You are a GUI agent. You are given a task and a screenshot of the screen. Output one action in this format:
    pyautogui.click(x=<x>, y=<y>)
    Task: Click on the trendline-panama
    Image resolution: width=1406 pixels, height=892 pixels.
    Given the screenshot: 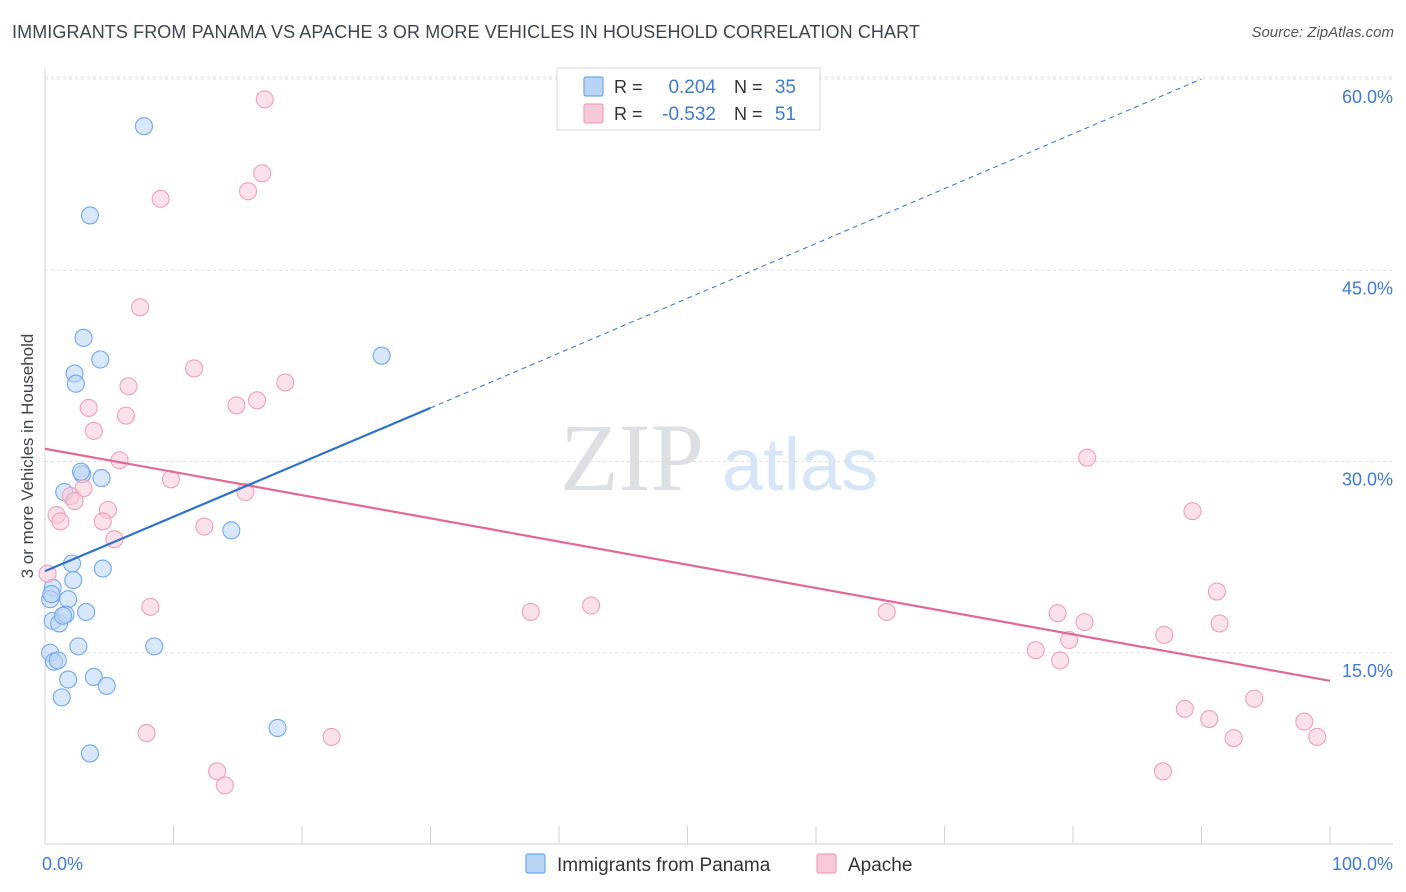 What is the action you would take?
    pyautogui.click(x=237, y=489)
    